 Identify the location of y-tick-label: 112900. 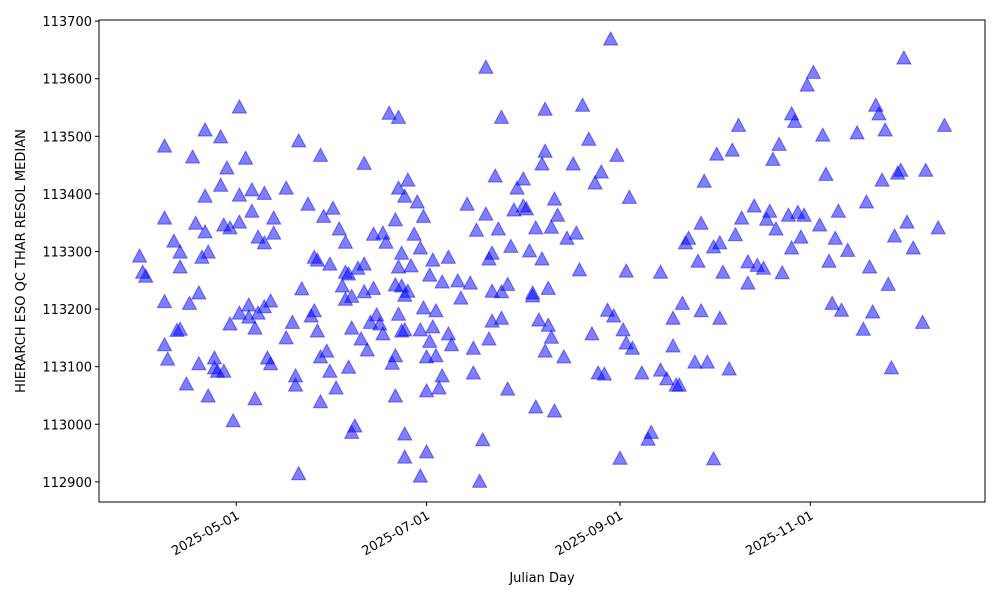
(67, 483).